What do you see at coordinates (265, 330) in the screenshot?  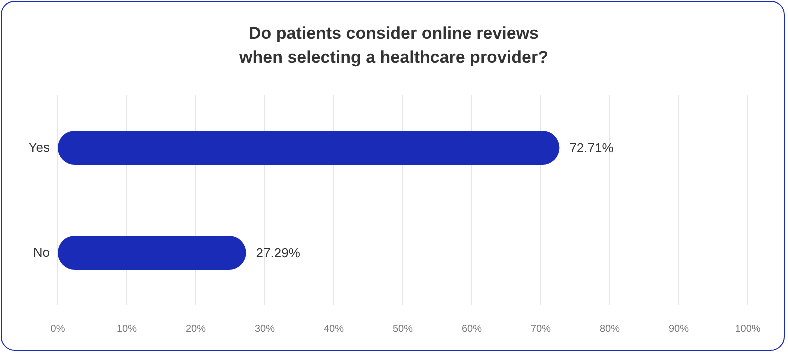 I see `x-tick-label: 30%` at bounding box center [265, 330].